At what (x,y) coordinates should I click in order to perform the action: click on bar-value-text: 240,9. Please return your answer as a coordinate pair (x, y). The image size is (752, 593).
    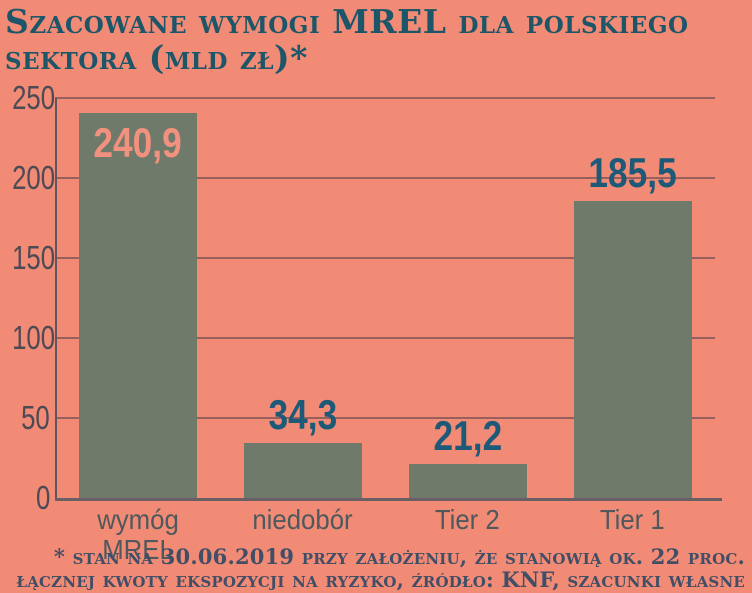
    Looking at the image, I should click on (137, 142).